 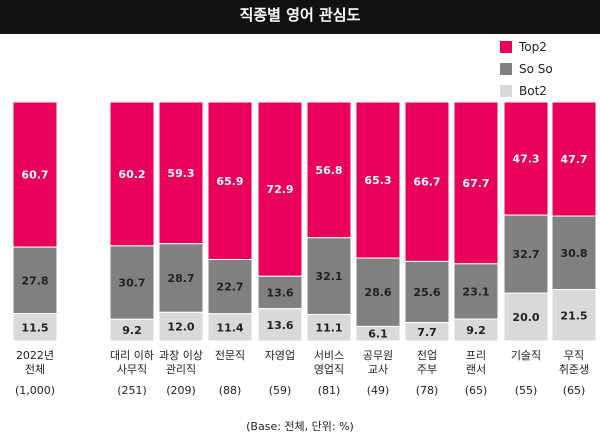 I want to click on category-label-2: 과장 이상 관리직, so click(x=181, y=363).